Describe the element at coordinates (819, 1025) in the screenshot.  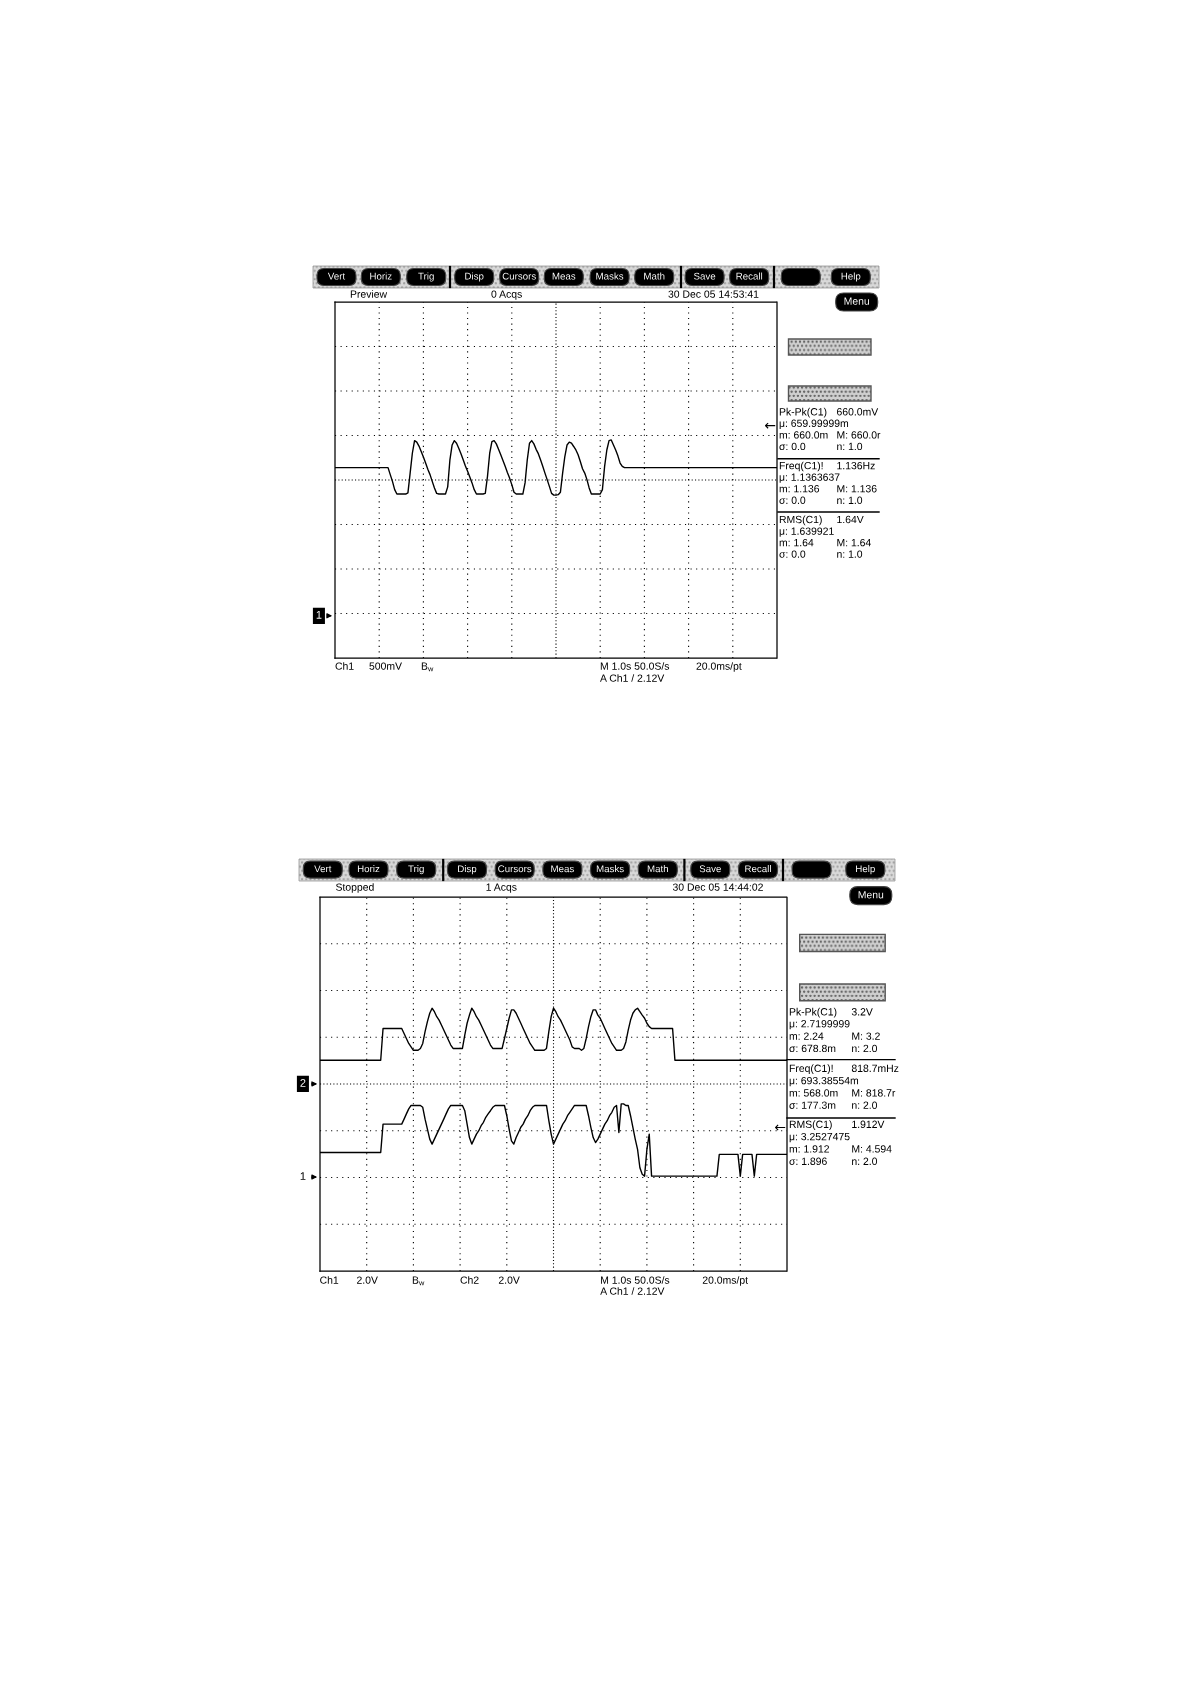
I see `text: μ: 2.7199999` at that location.